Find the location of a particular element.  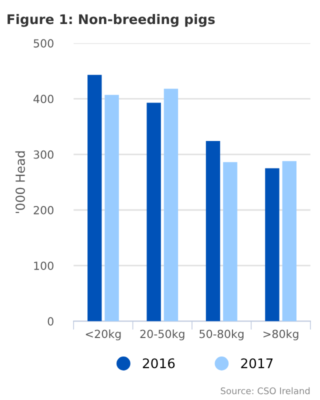

x-tick-label: <20kg is located at coordinates (103, 335).